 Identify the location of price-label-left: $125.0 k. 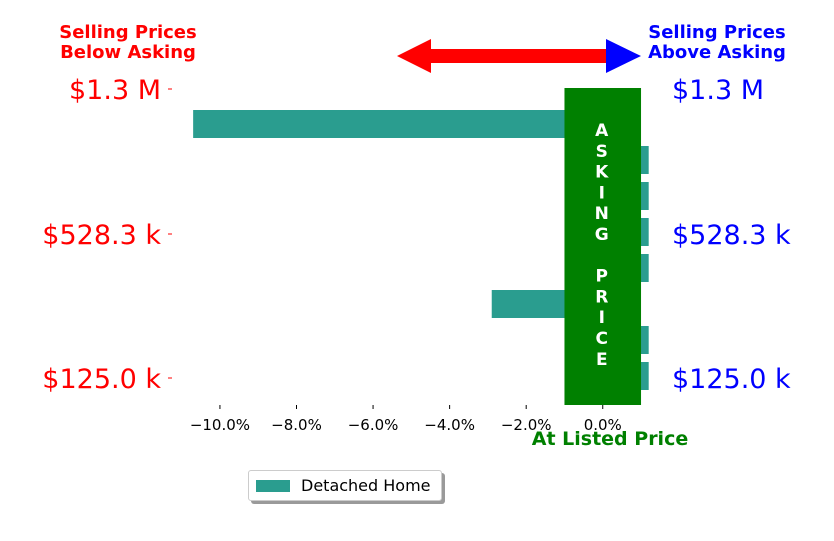
(101, 379).